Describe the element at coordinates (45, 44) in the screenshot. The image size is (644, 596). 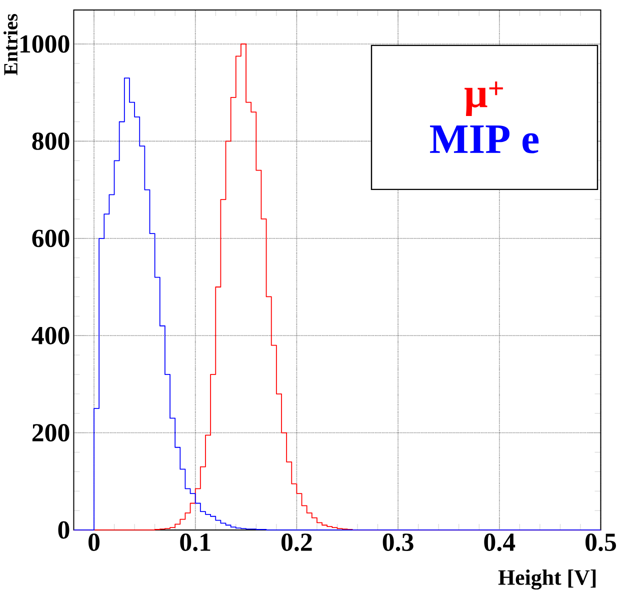
I see `y-tick-label: 1000` at that location.